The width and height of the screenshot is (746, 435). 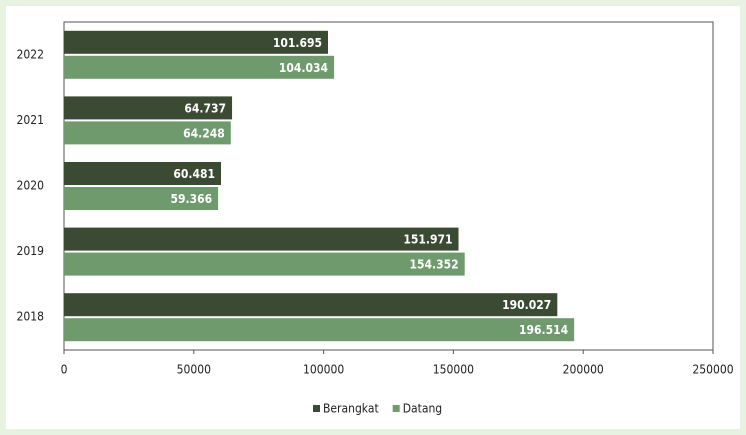 I want to click on value-label: 196.514, so click(x=544, y=330).